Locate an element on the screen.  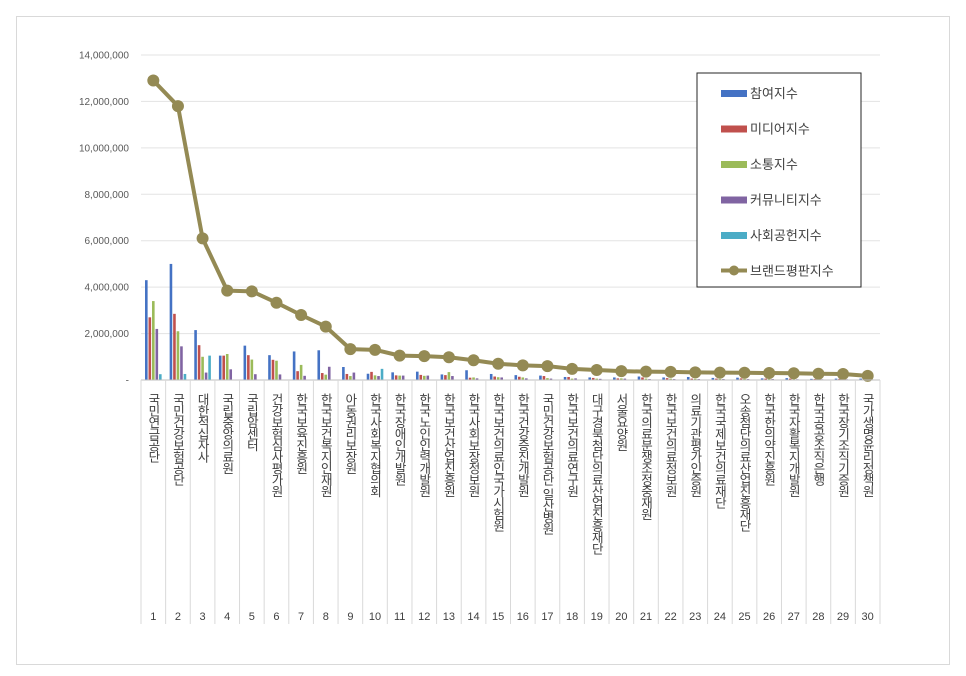
rank-label: 16 is located at coordinates (523, 617).